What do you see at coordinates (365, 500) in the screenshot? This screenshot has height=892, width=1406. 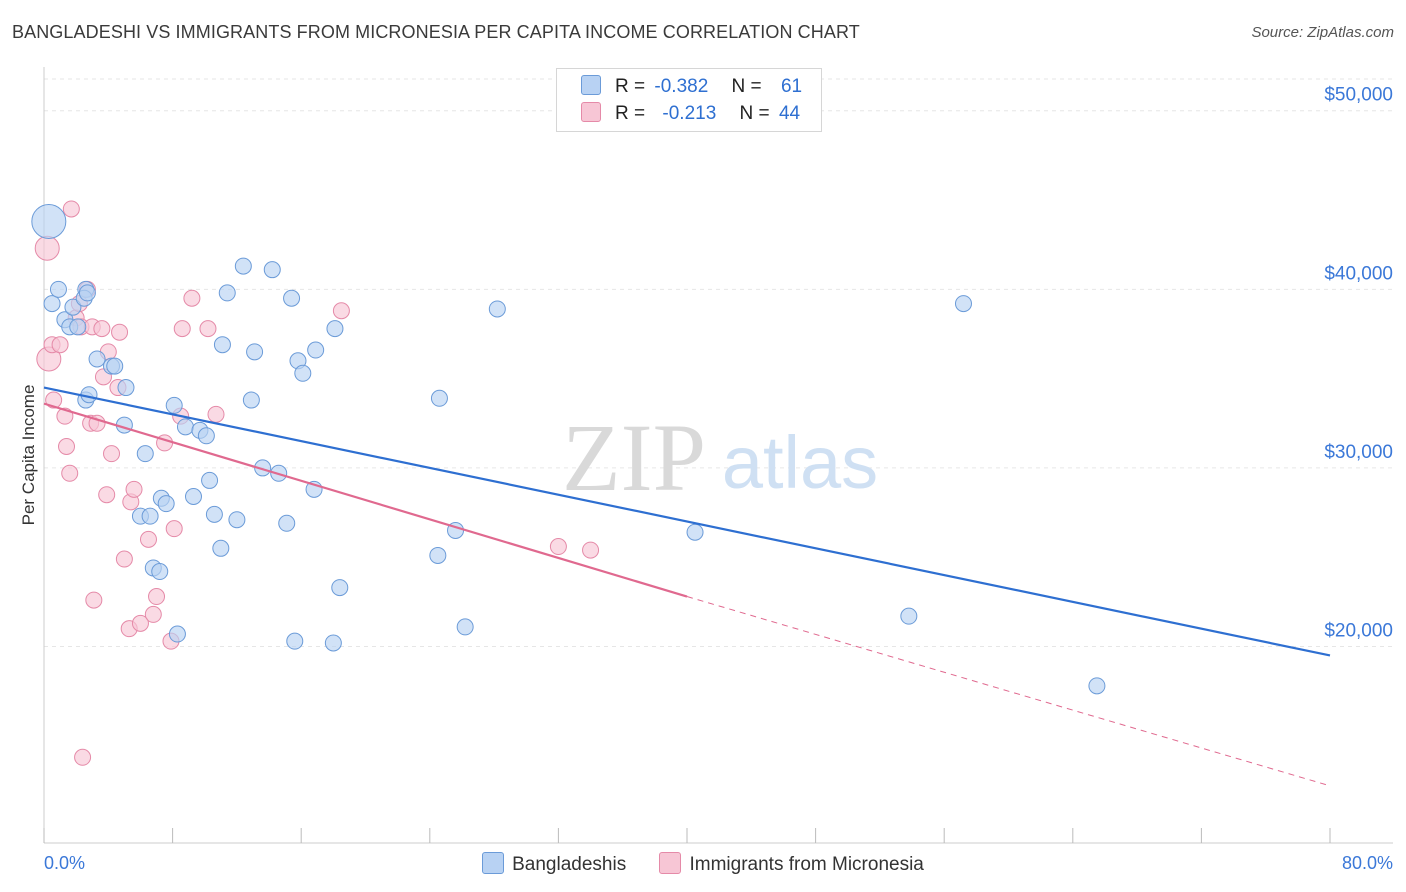 I see `trend-line-micronesia` at bounding box center [365, 500].